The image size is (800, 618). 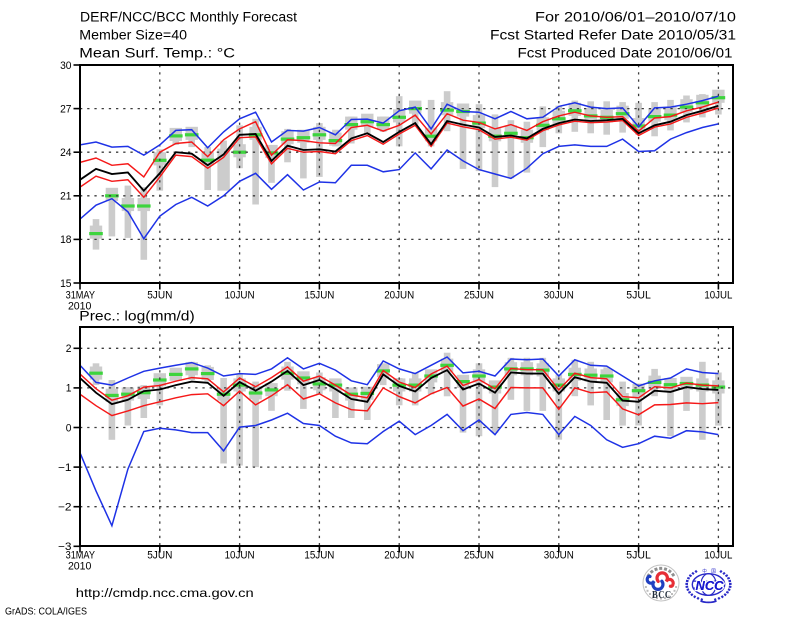 I want to click on svg-text: Fcst Produced Date 2010/06/01, so click(x=625, y=53).